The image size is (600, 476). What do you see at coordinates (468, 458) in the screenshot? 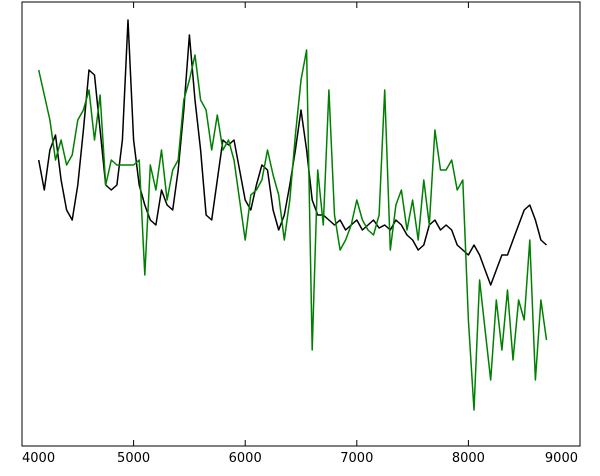
I see `x-tick-label: 8000` at bounding box center [468, 458].